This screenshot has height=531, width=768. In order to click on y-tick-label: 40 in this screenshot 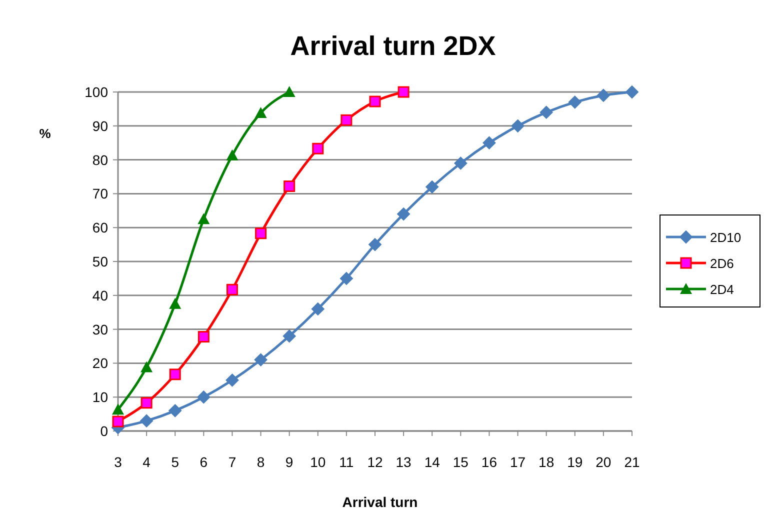, I will do `click(100, 295)`.